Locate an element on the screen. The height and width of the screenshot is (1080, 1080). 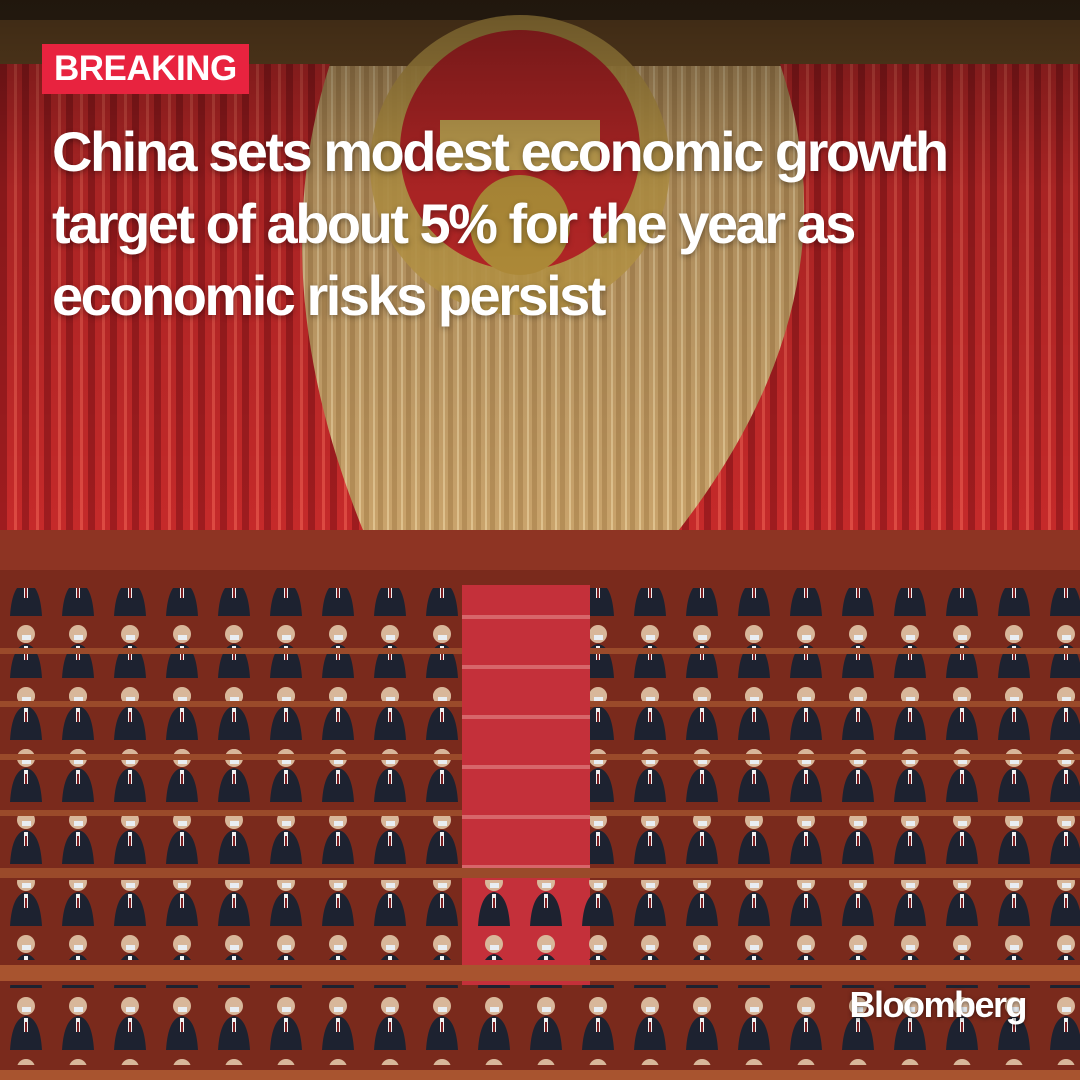
bloomberg-logo: Bloomberg is located at coordinates (938, 1004).